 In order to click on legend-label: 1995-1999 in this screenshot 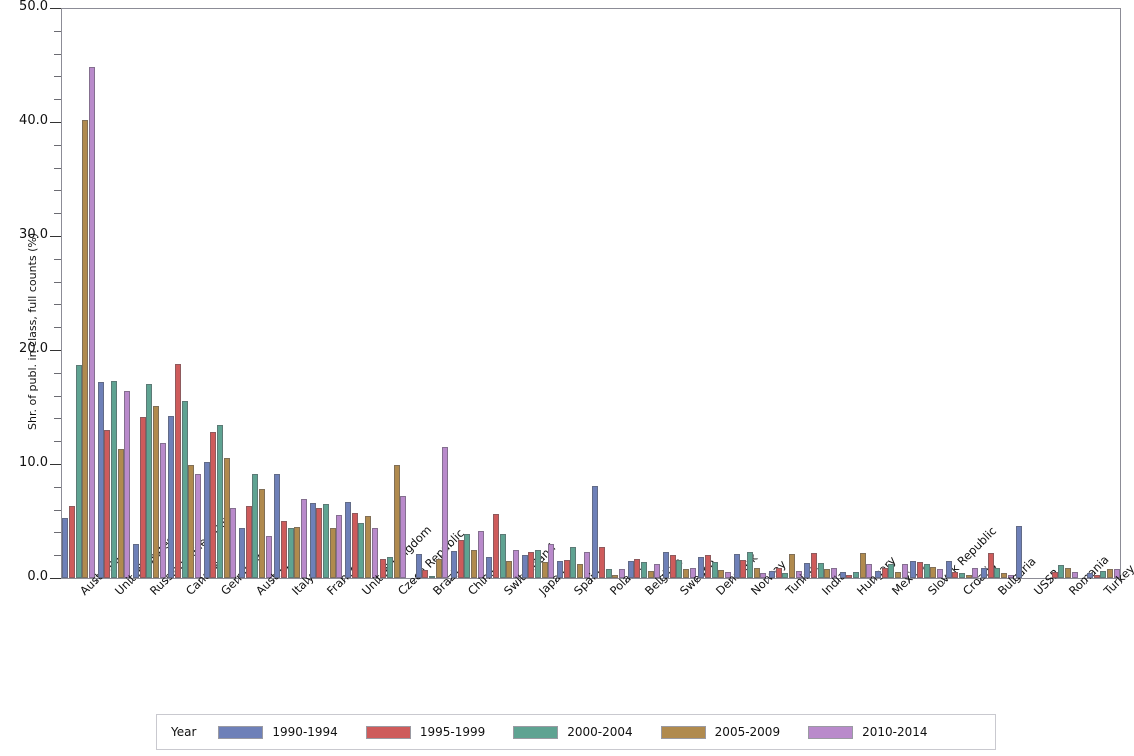, I will do `click(452, 732)`.